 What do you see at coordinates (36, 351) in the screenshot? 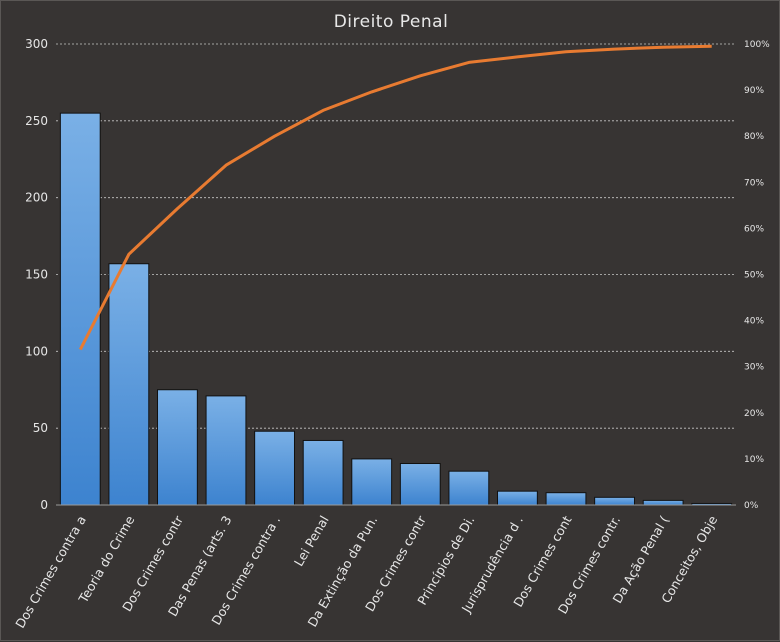
I see `y-tick-label: 100` at bounding box center [36, 351].